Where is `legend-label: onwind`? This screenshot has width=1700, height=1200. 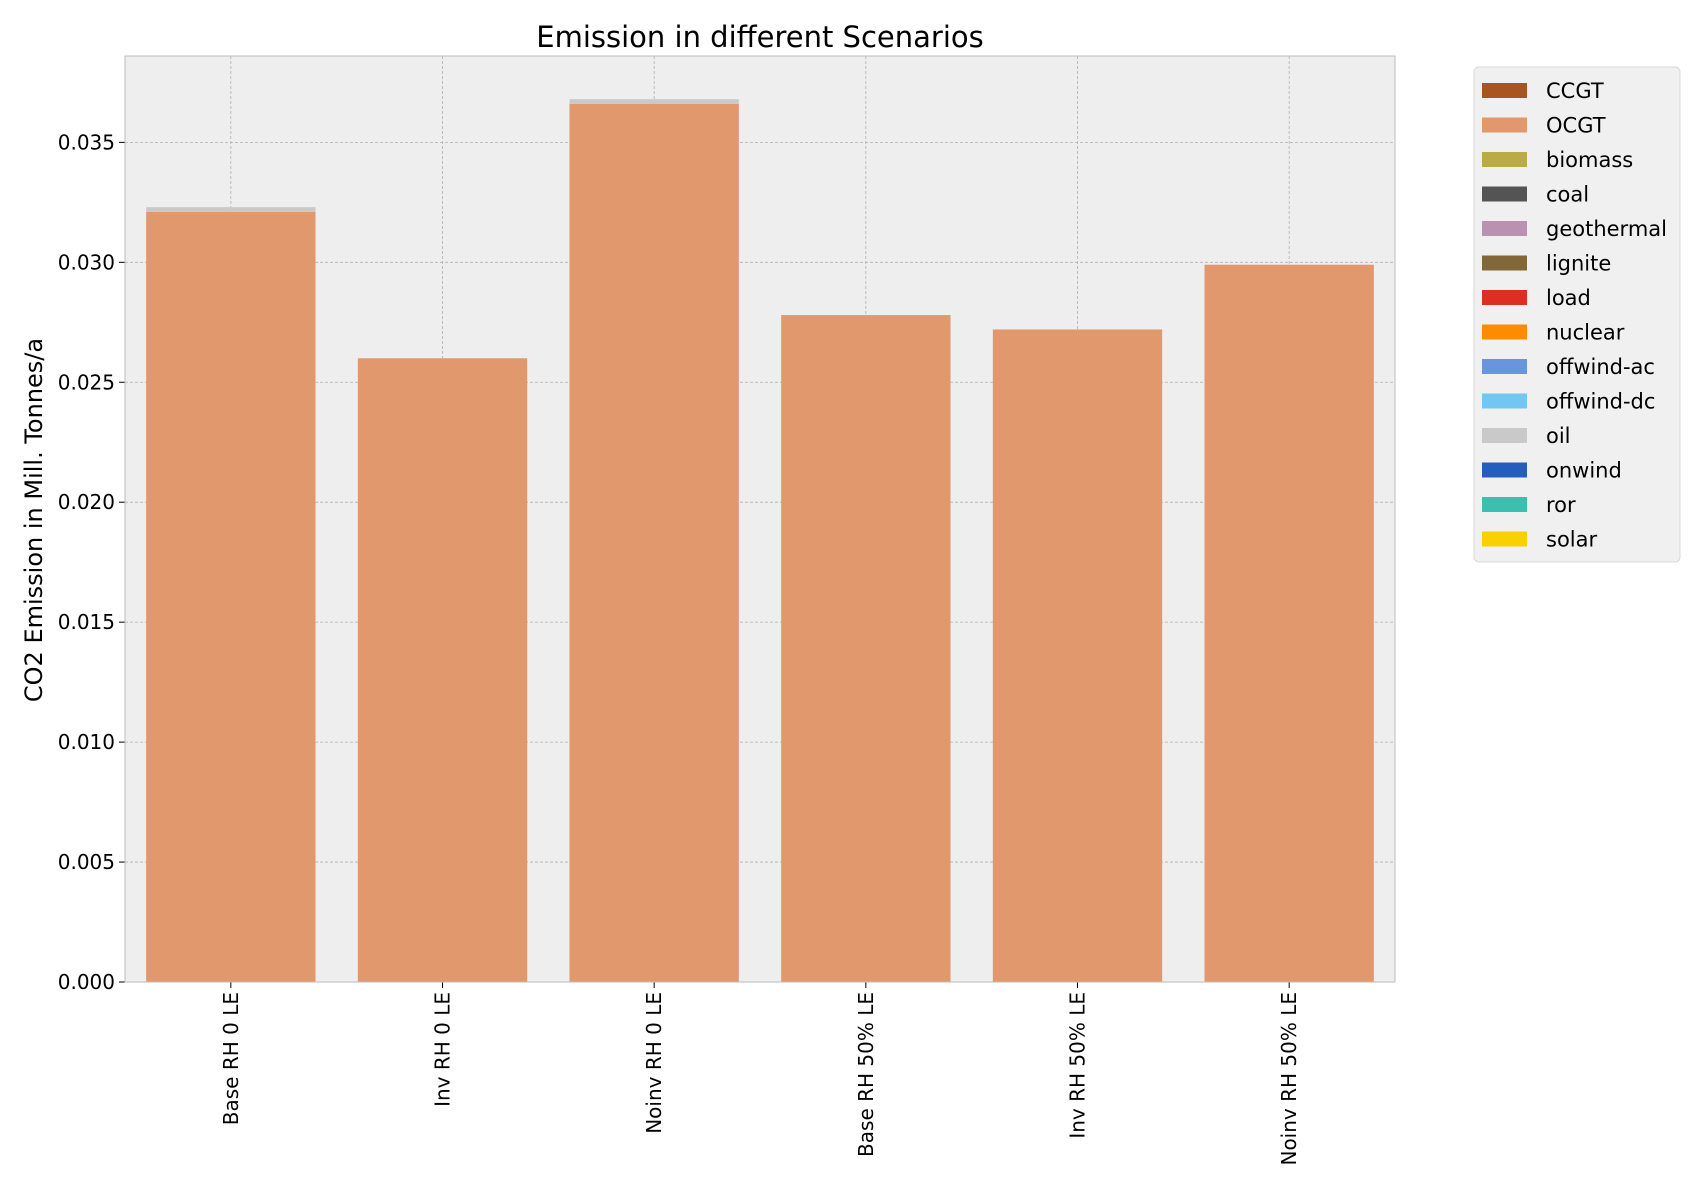
legend-label: onwind is located at coordinates (1584, 471).